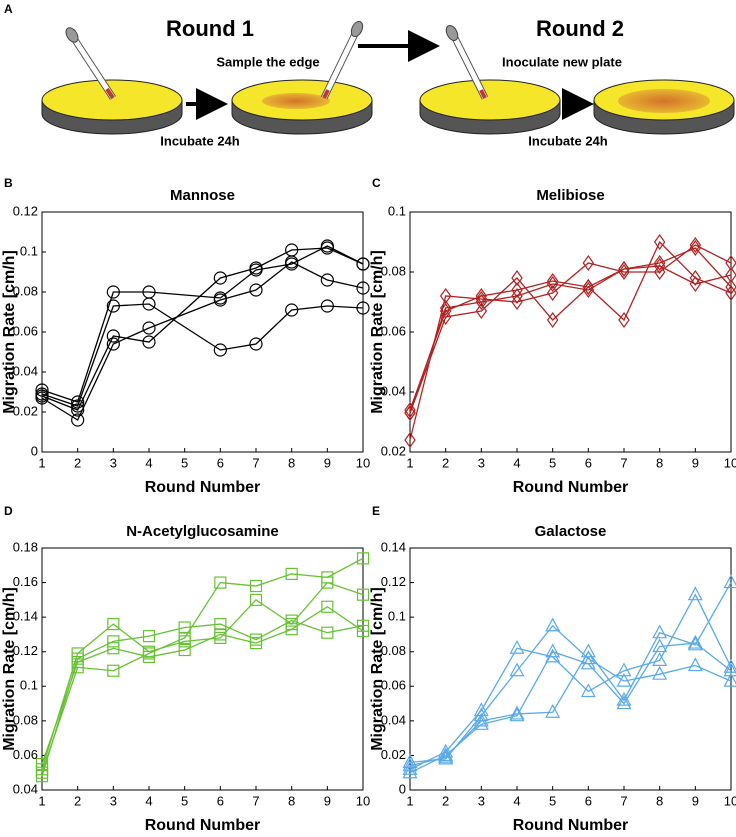  Describe the element at coordinates (376, 511) in the screenshot. I see `panel-label: E` at that location.